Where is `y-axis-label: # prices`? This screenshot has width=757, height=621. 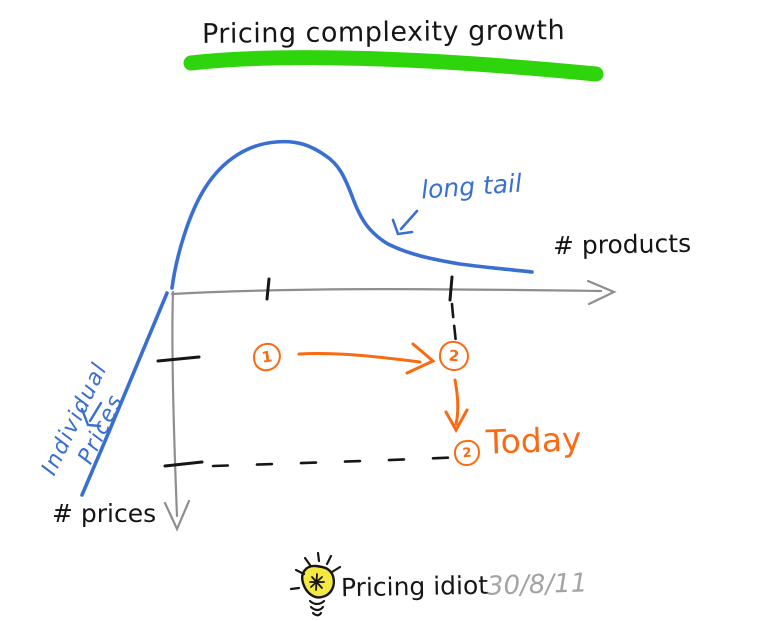
y-axis-label: # prices is located at coordinates (104, 513).